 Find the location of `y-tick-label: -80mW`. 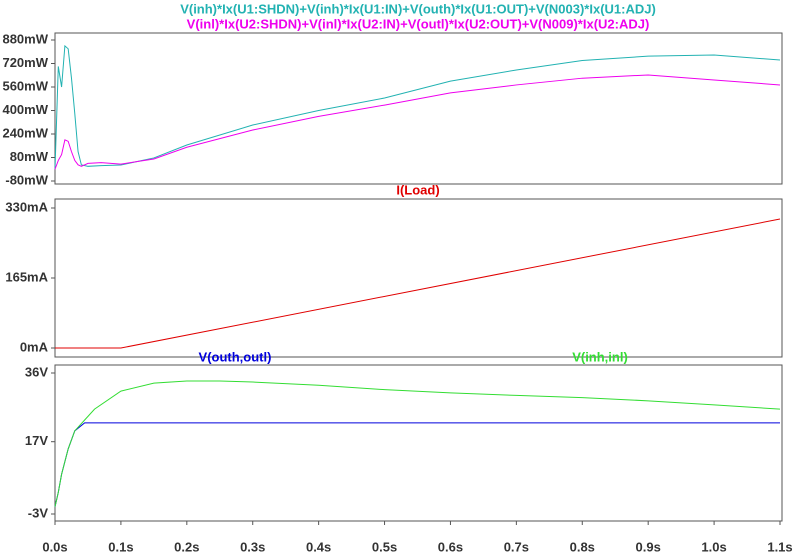

y-tick-label: -80mW is located at coordinates (26, 179).